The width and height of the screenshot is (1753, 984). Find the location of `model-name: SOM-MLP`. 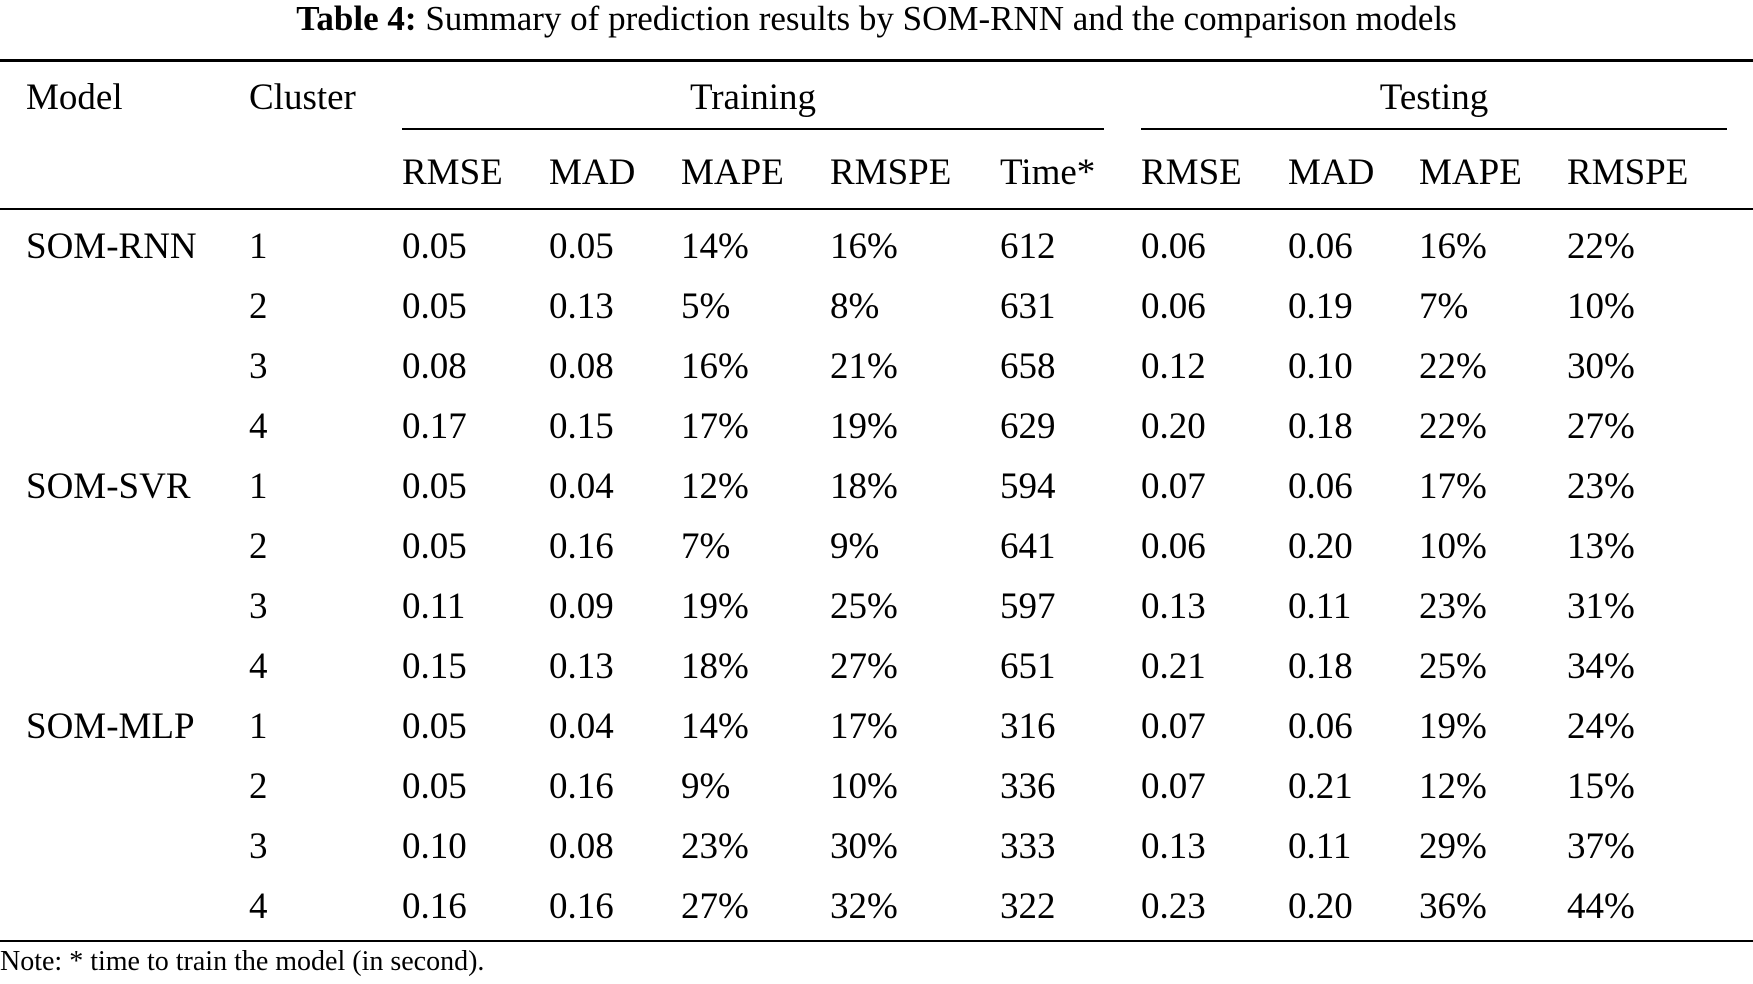

model-name: SOM-MLP is located at coordinates (110, 726).